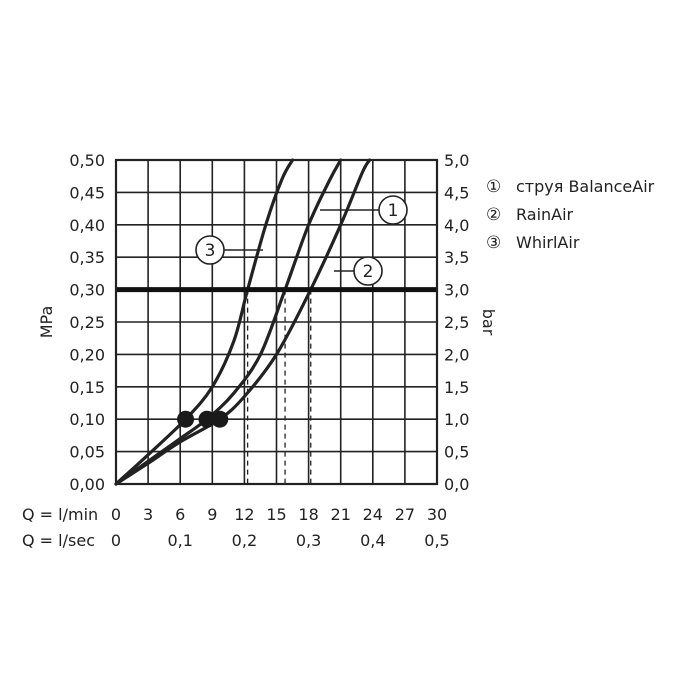  What do you see at coordinates (87, 225) in the screenshot?
I see `left-tick-label: 0,40` at bounding box center [87, 225].